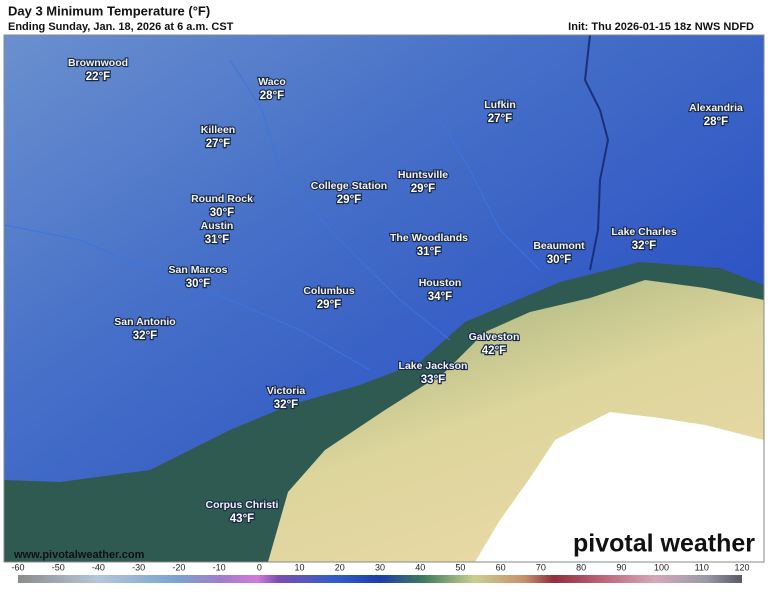 Image resolution: width=768 pixels, height=601 pixels. I want to click on watermark: www.pivotalweather.com, so click(79, 555).